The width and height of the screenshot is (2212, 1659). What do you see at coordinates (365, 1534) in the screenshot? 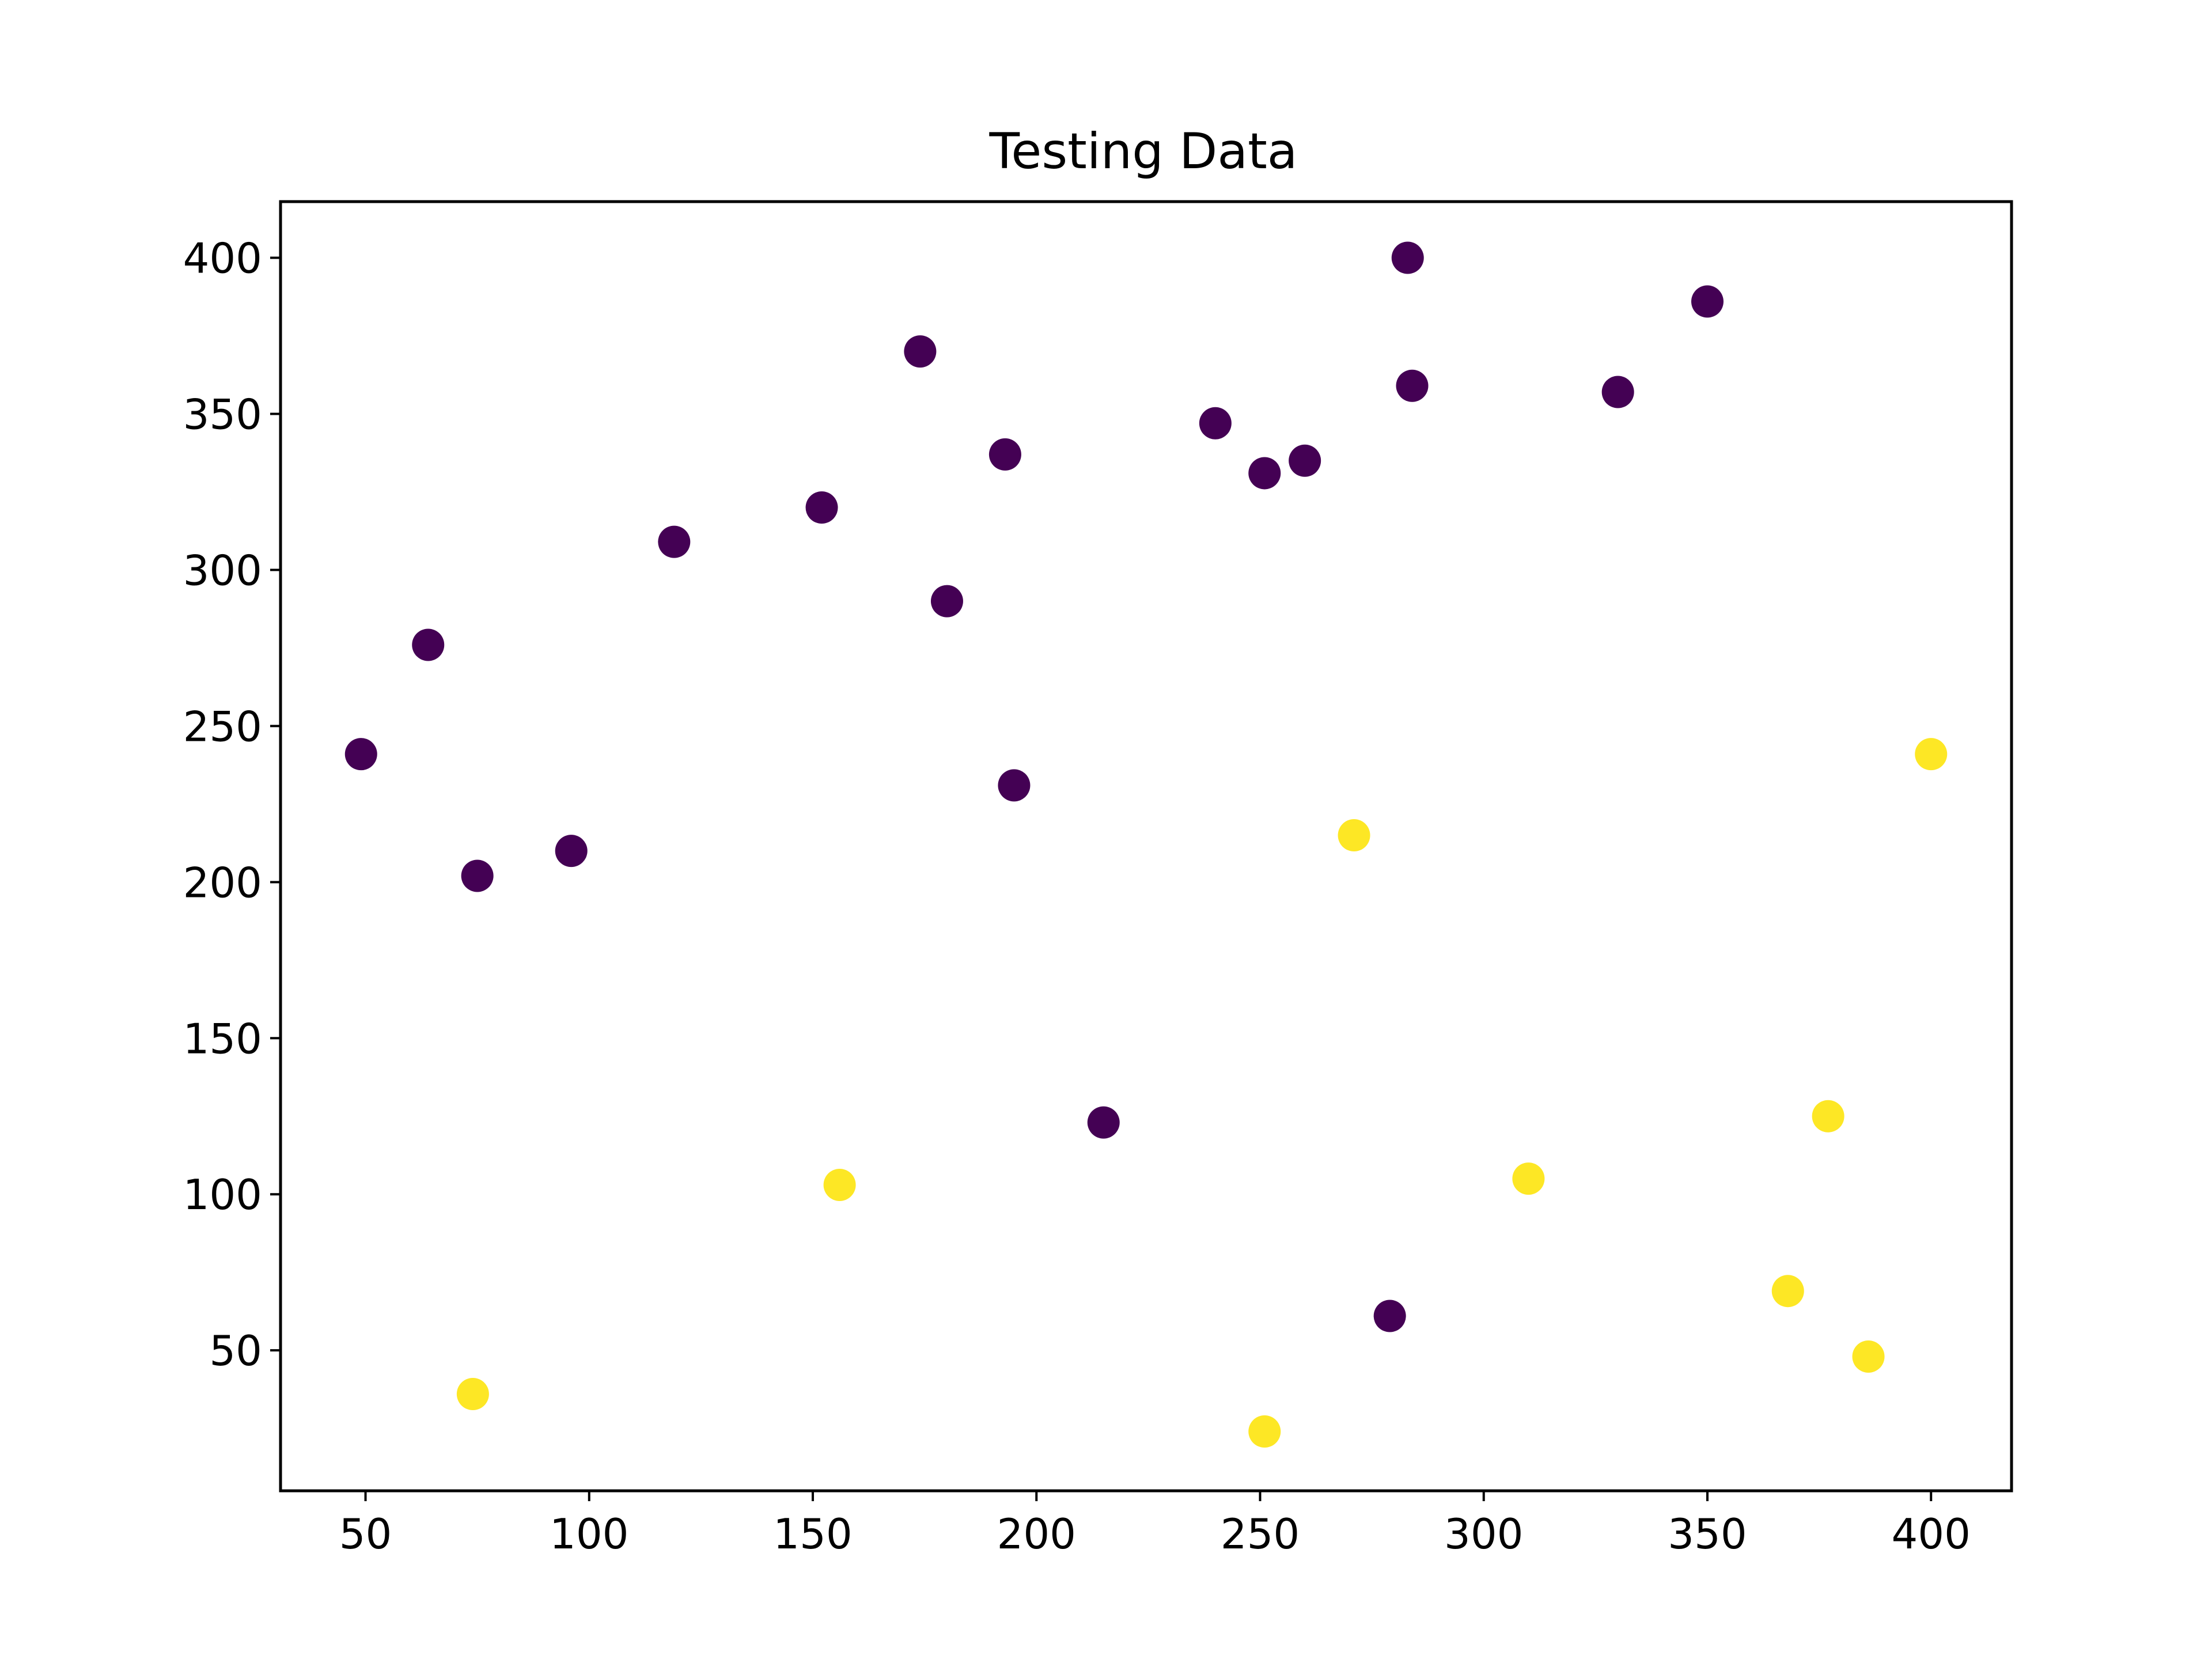
I see `x-tick-label: 50` at bounding box center [365, 1534].